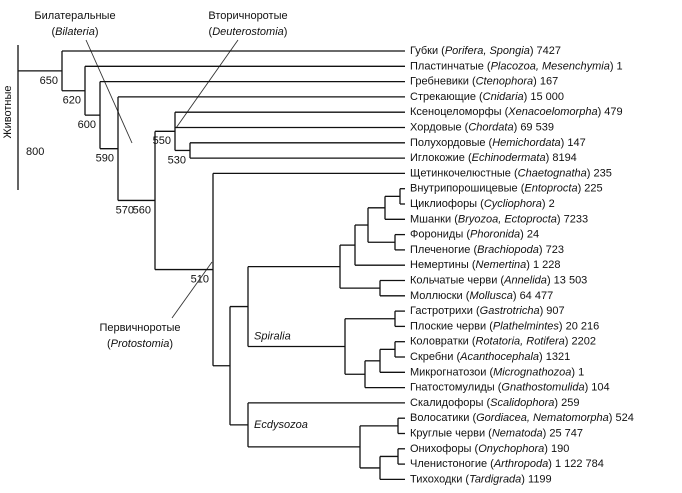 The width and height of the screenshot is (682, 493). I want to click on taxon-label: Внутрипорошицевые (Entoprocta) 225, so click(506, 189).